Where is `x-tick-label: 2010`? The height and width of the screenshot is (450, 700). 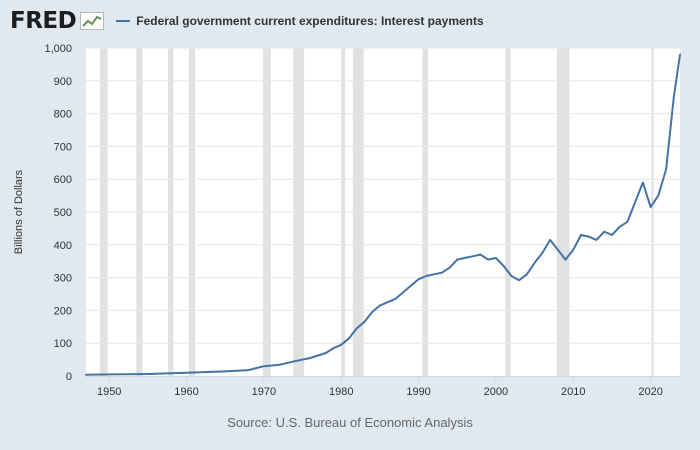 x-tick-label: 2010 is located at coordinates (573, 392).